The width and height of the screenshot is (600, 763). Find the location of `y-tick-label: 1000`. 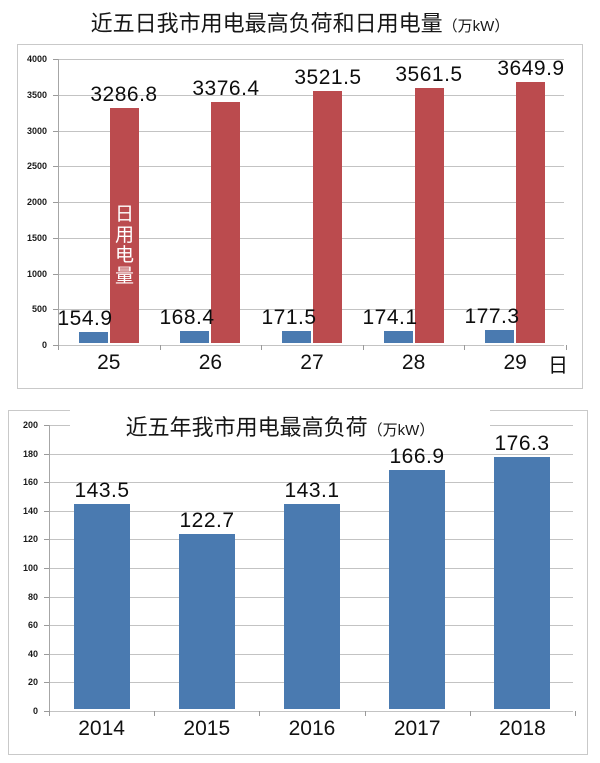

y-tick-label: 1000 is located at coordinates (36, 274).